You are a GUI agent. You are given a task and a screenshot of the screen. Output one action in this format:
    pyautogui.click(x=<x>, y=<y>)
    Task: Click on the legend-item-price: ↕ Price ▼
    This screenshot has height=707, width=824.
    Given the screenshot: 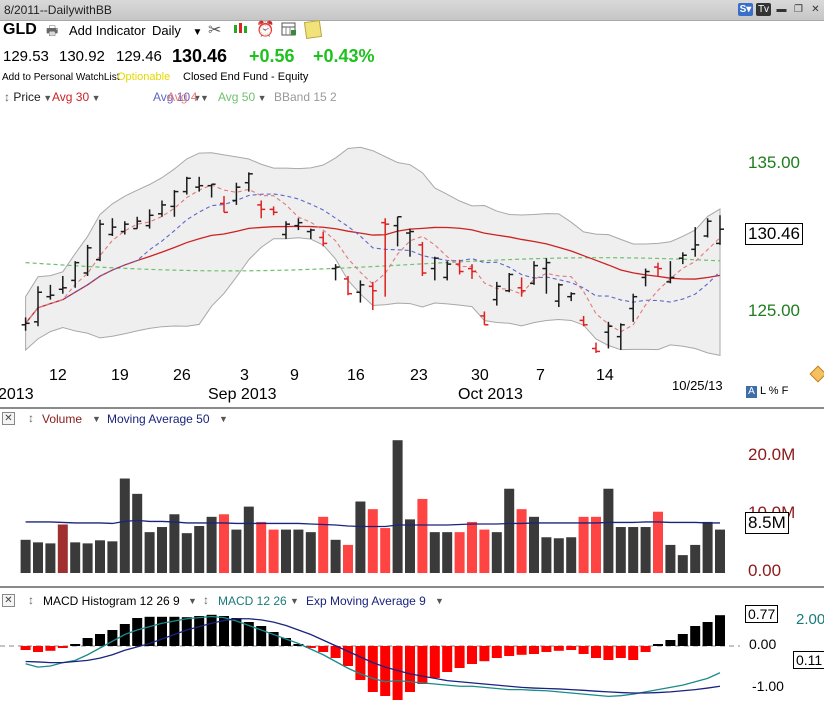 What is the action you would take?
    pyautogui.click(x=28, y=97)
    